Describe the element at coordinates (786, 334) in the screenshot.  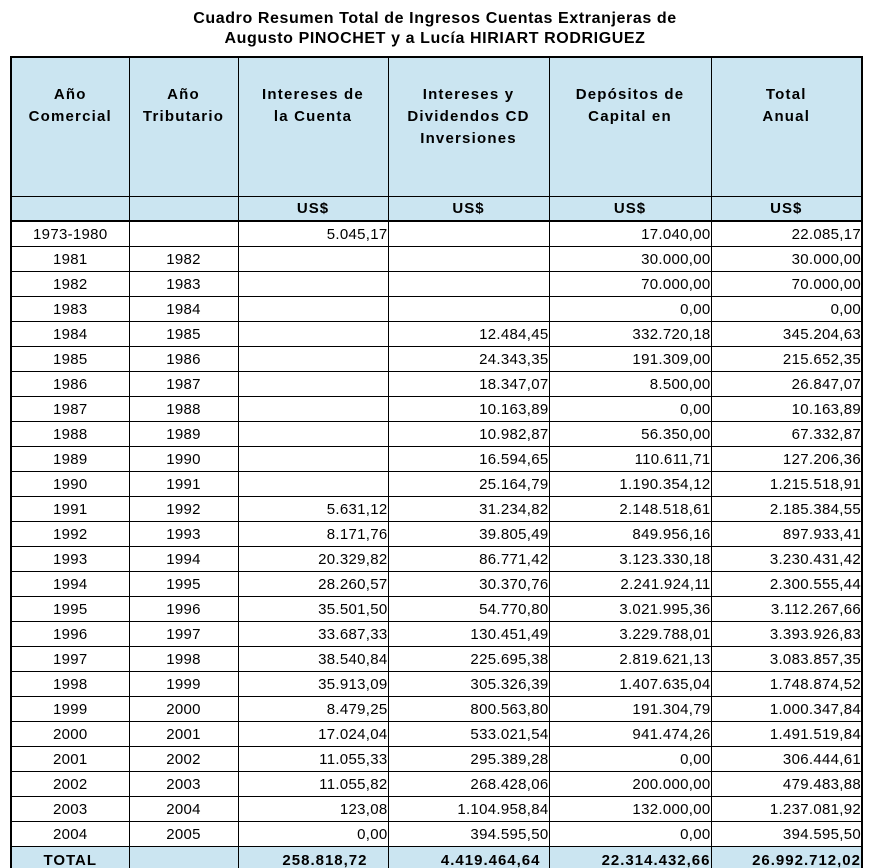
I see `cell-total-anual: 345.204,63` at that location.